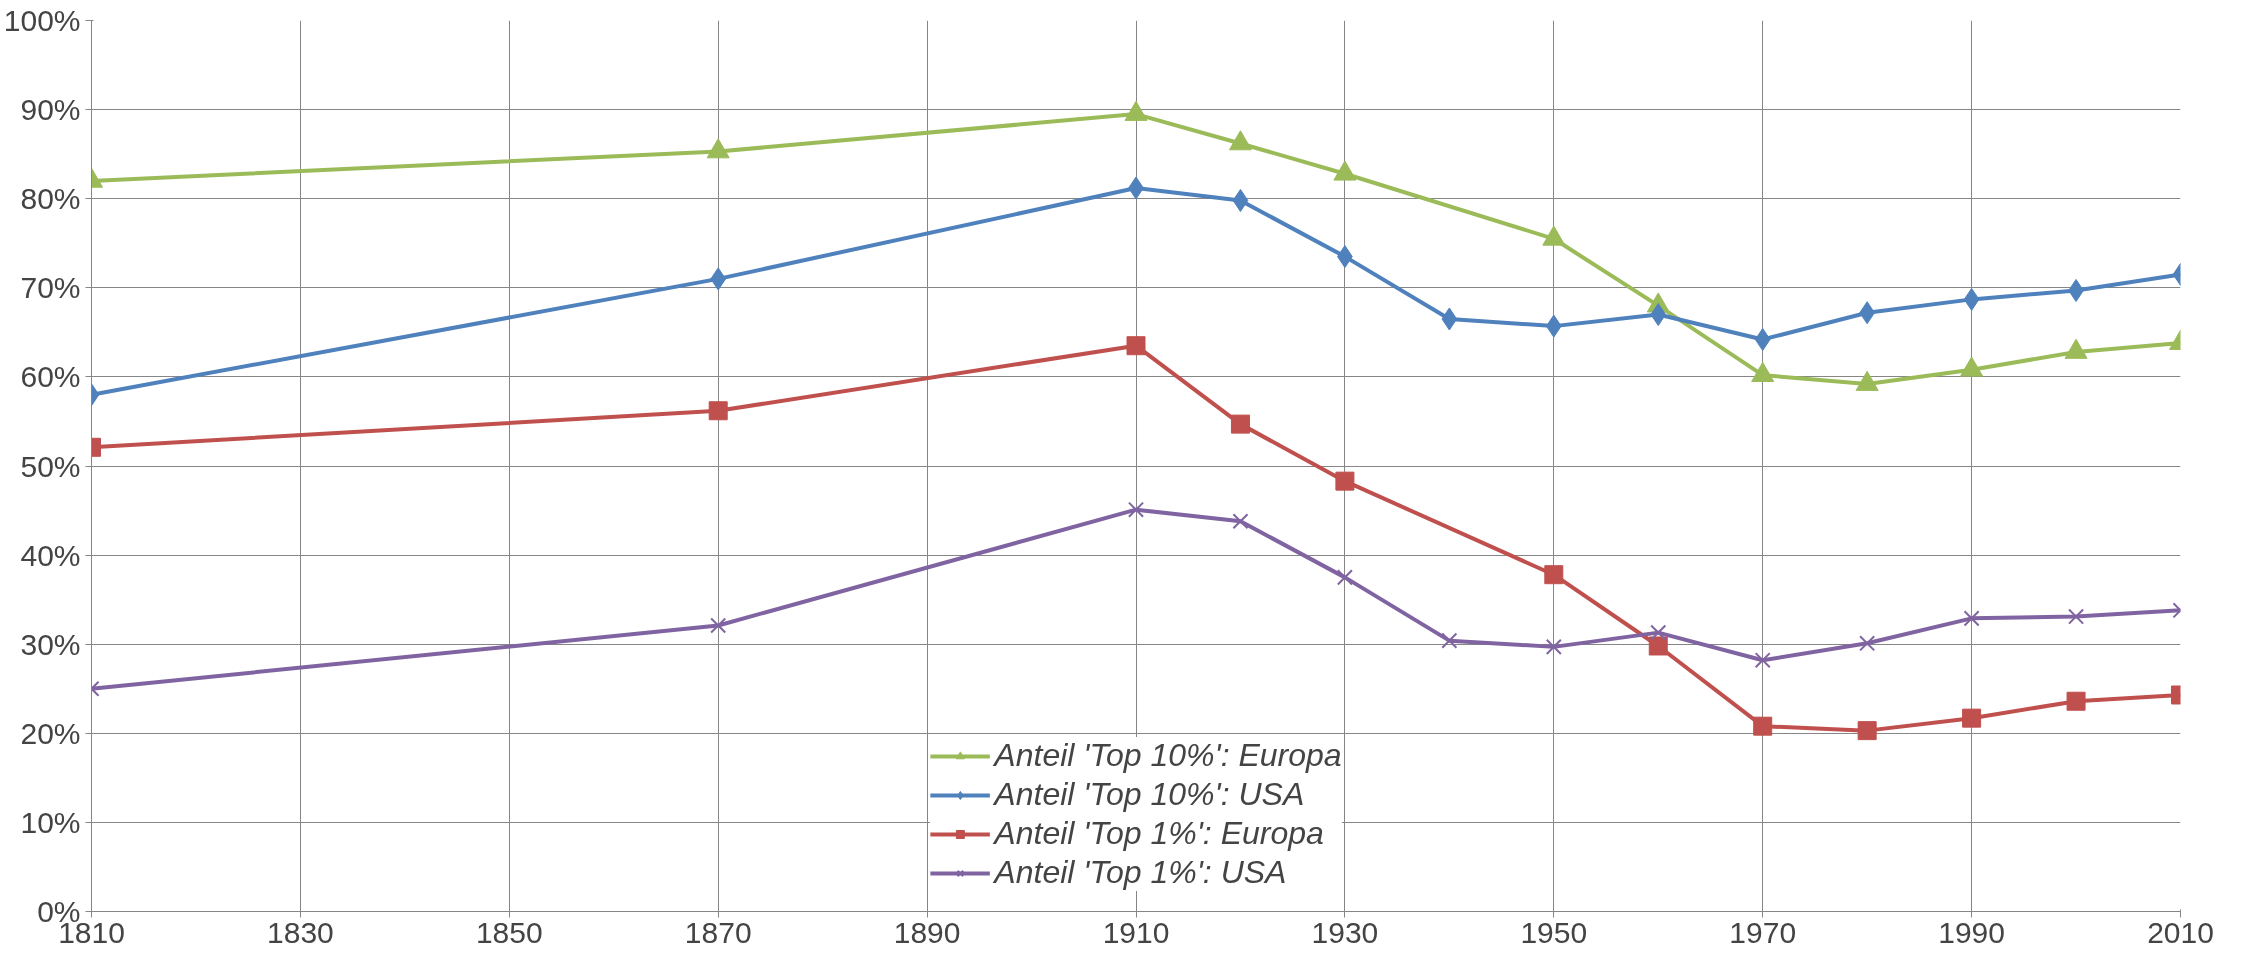 Image resolution: width=2265 pixels, height=967 pixels. I want to click on x-tick-label: 1850, so click(509, 932).